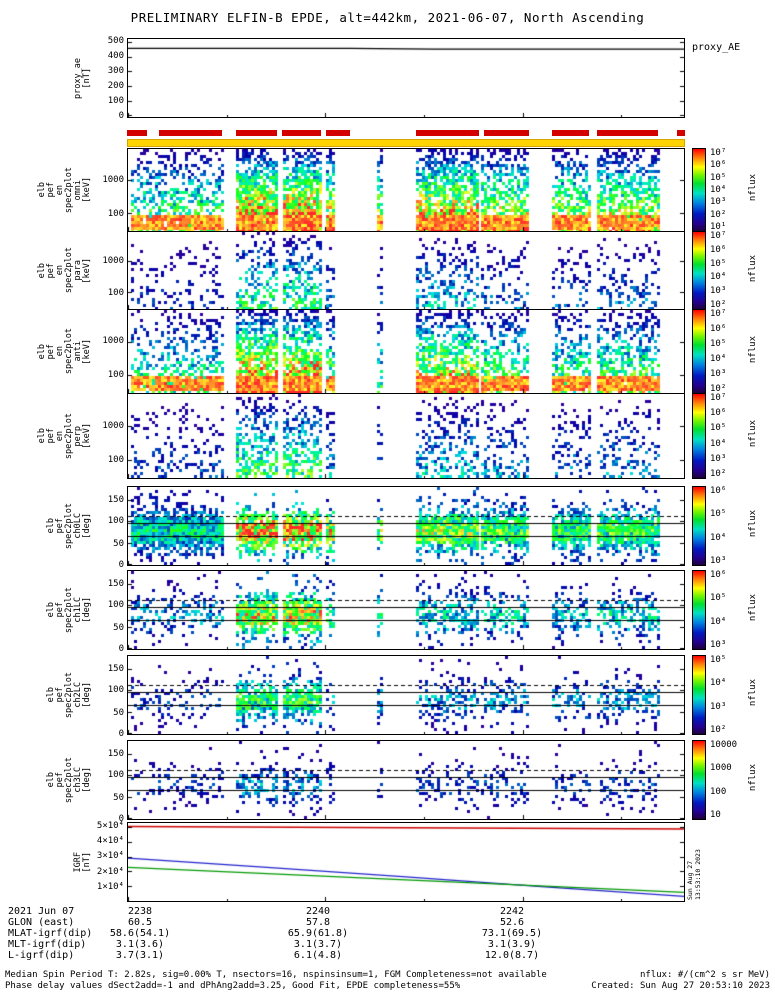 This screenshot has width=775, height=1000. I want to click on en_omni-colorbar-tick: 10⁶, so click(718, 165).